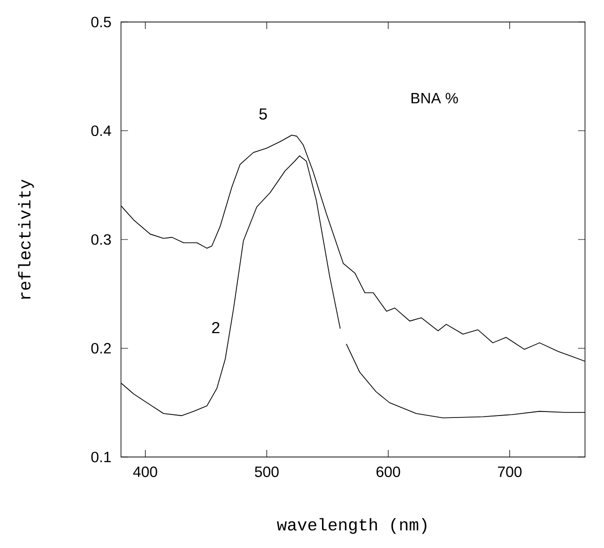 The image size is (604, 548). What do you see at coordinates (101, 22) in the screenshot?
I see `y-tick-label: 0.5` at bounding box center [101, 22].